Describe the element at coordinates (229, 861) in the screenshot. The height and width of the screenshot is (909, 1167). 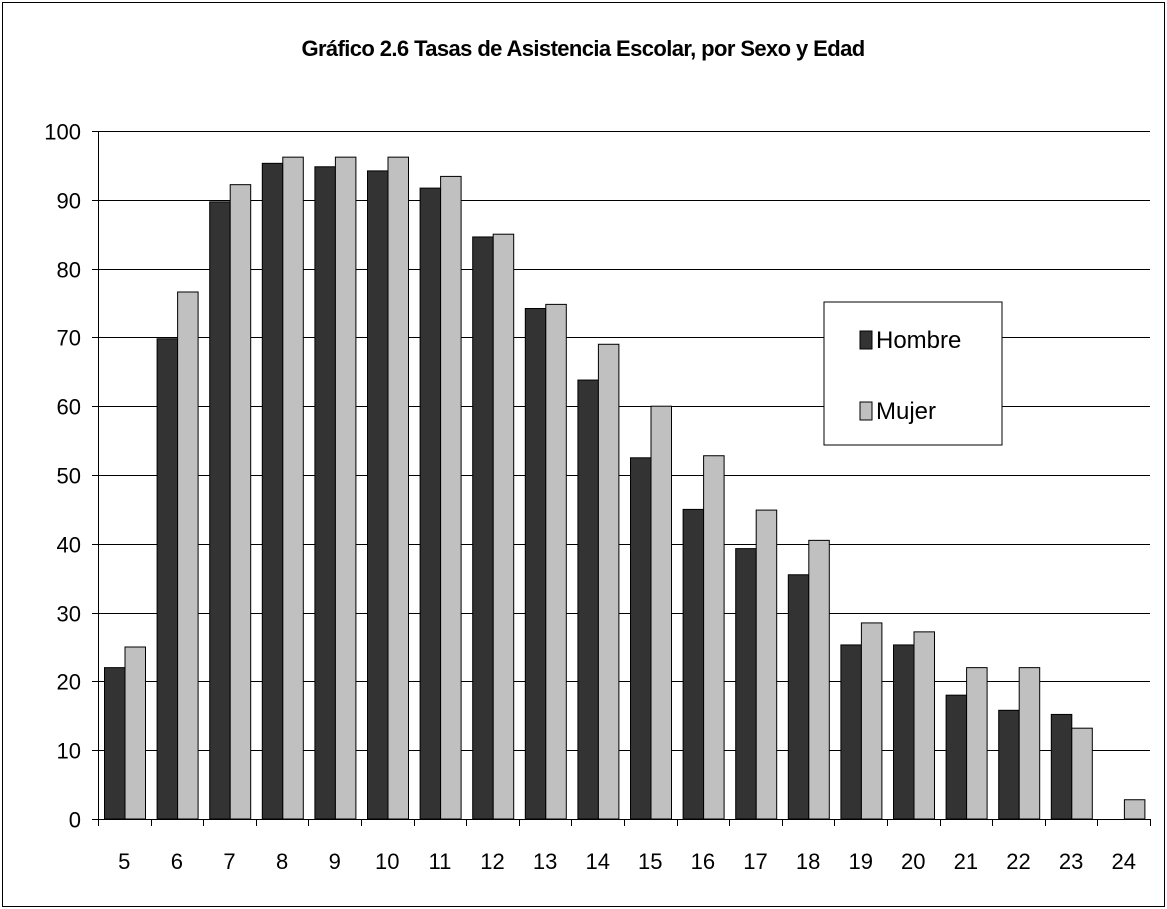
I see `x-tick-label: 7` at that location.